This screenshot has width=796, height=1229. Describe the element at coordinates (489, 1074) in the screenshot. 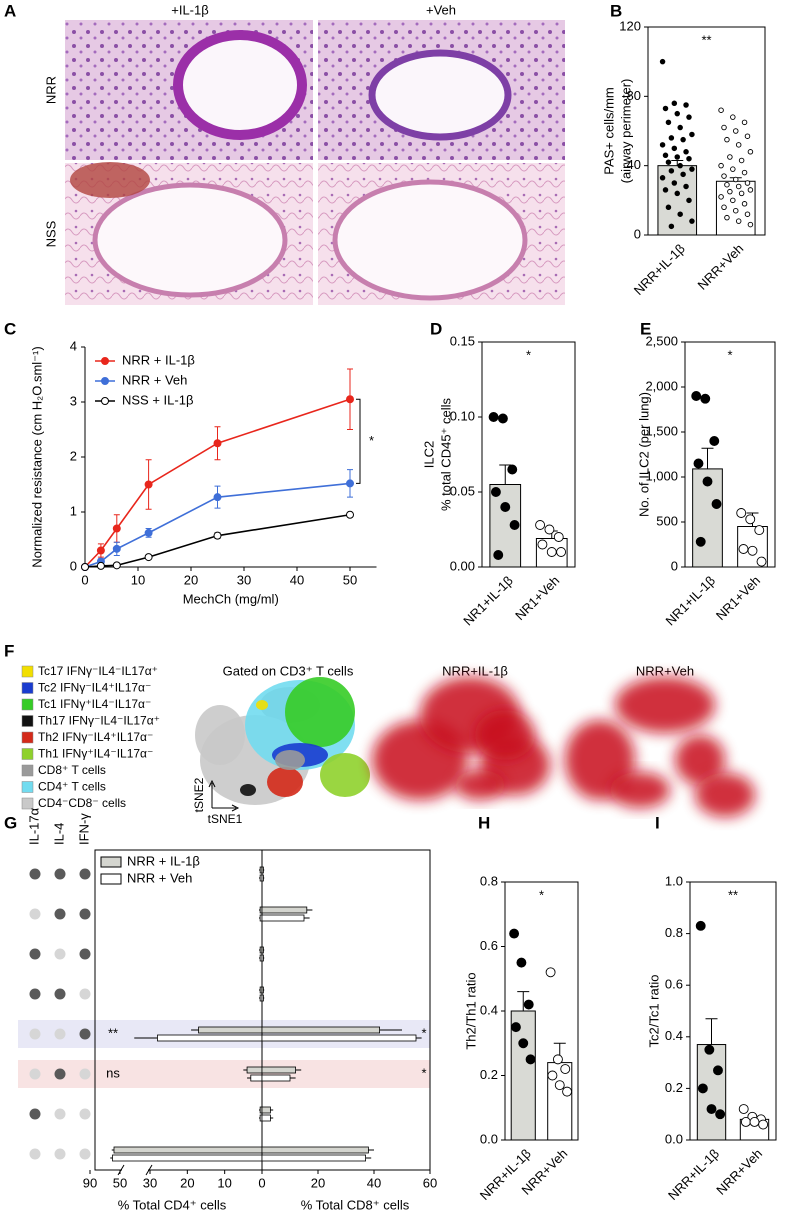

I see `y-tick-label: 0.2` at that location.